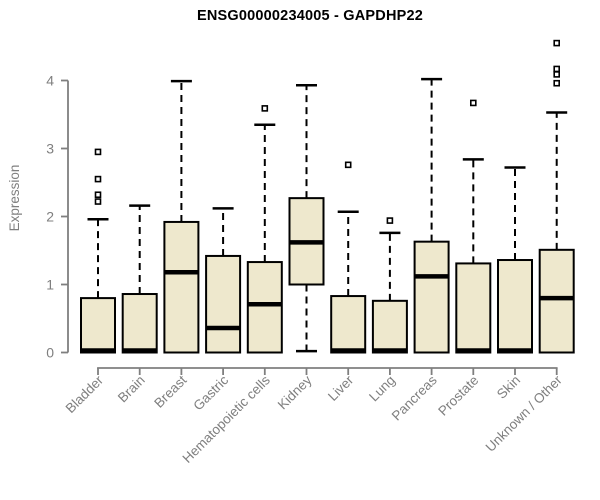 This screenshot has height=500, width=600. I want to click on y-tick-label: 3, so click(50, 149).